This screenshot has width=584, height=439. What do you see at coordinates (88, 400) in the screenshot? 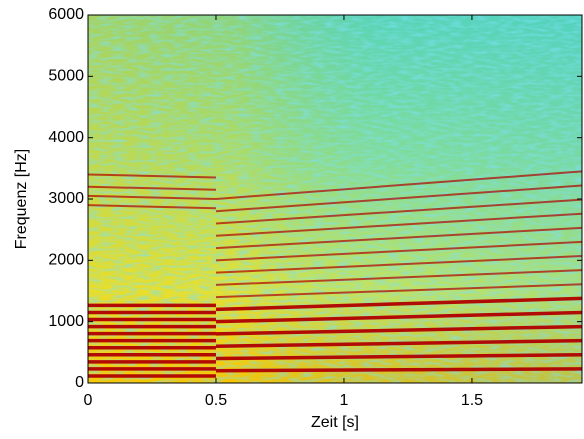
I see `x-tick-label: 0` at bounding box center [88, 400].